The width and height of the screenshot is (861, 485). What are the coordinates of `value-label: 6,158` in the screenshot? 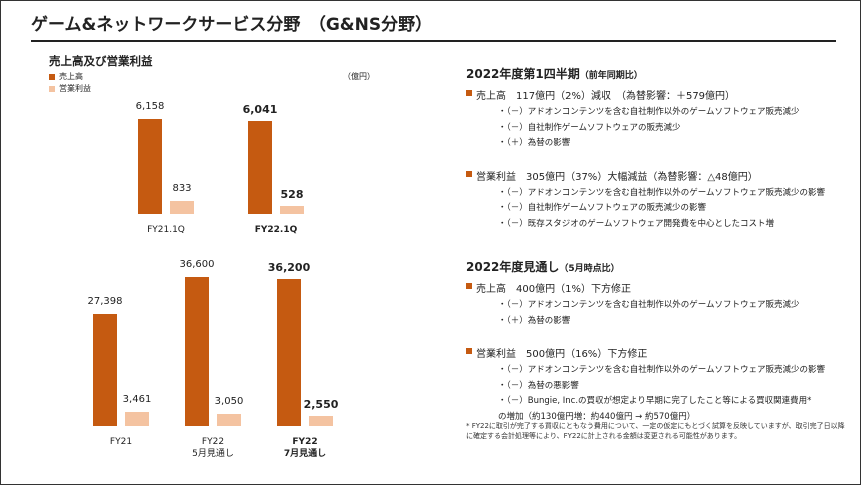 It's located at (150, 106).